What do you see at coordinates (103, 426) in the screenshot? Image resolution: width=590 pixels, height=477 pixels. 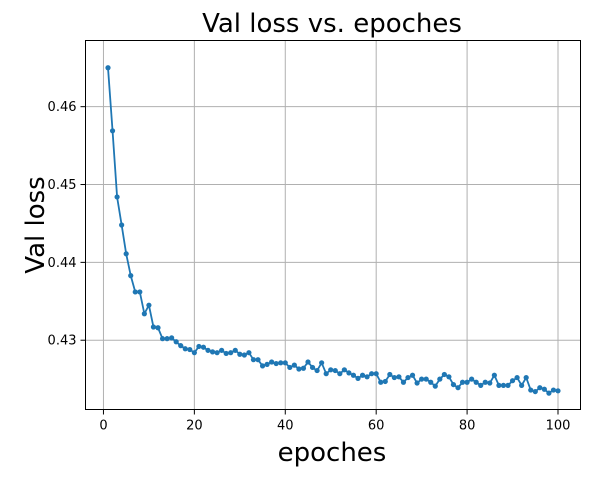 I see `x-tick-label: 0` at bounding box center [103, 426].